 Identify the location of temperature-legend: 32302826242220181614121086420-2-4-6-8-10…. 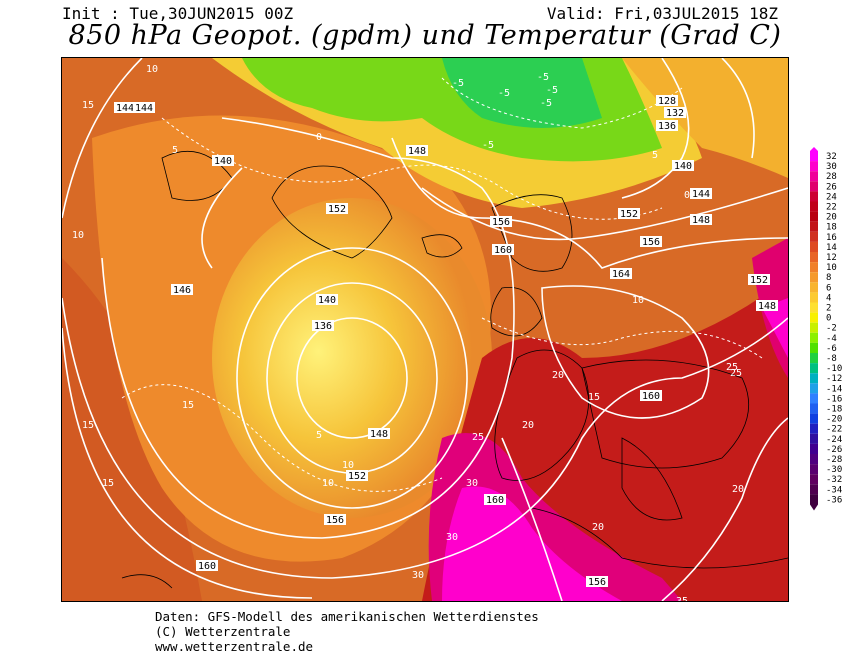
(826, 329).